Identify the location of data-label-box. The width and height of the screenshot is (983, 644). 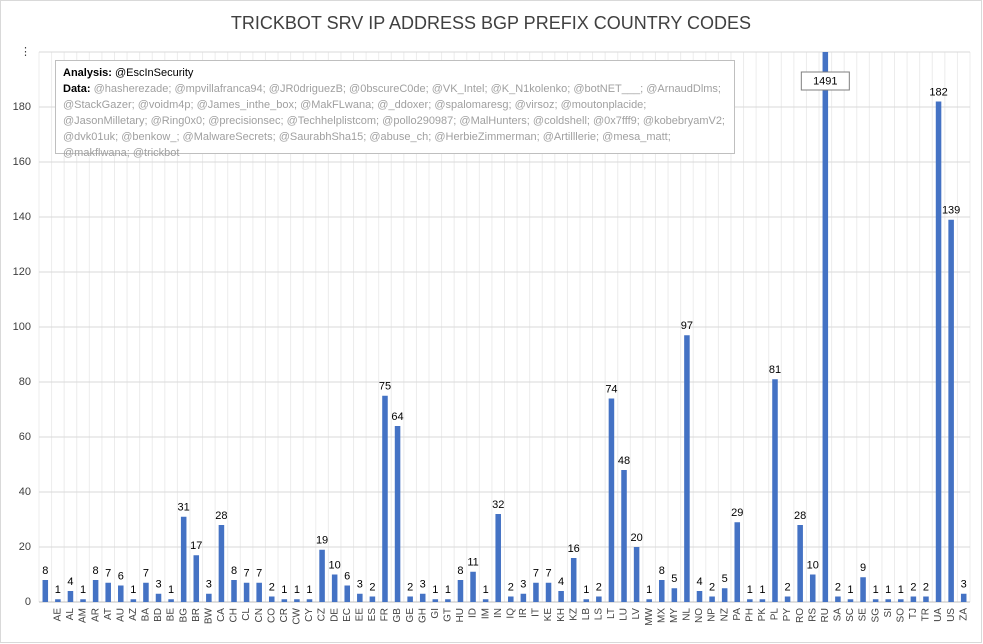
(825, 81).